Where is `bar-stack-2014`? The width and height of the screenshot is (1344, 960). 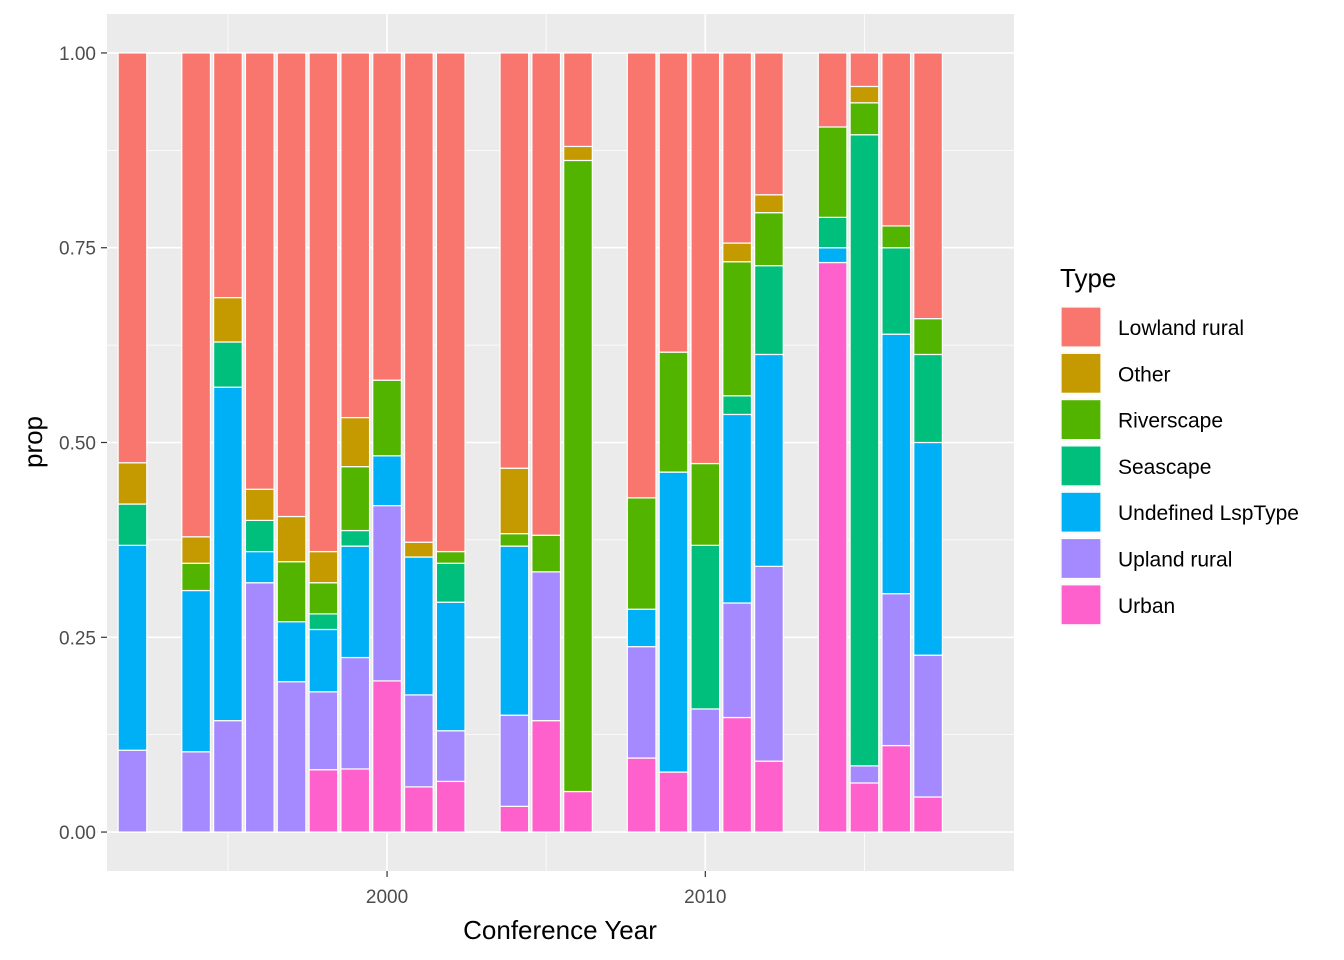
bar-stack-2014 is located at coordinates (832, 442).